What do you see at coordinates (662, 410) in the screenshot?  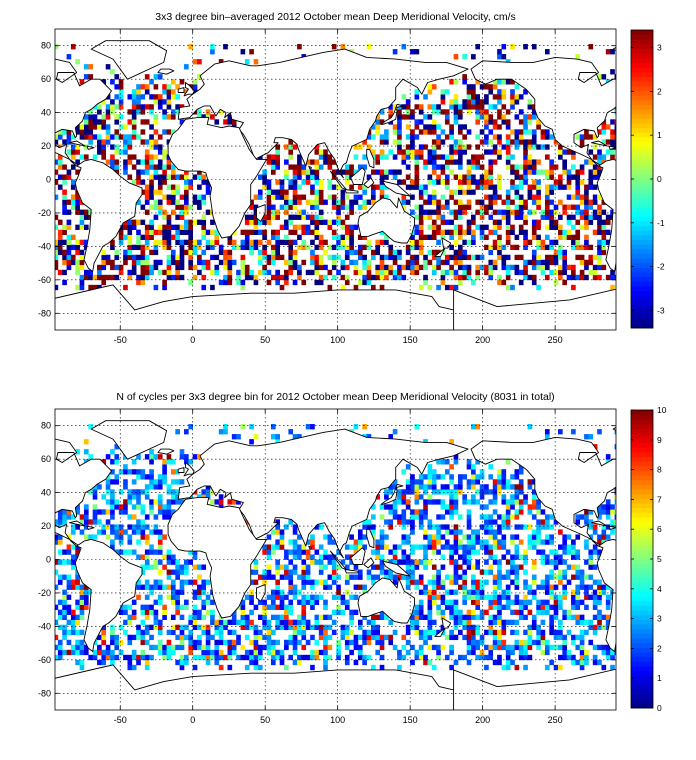 I see `colorbar-tick-label: 10` at bounding box center [662, 410].